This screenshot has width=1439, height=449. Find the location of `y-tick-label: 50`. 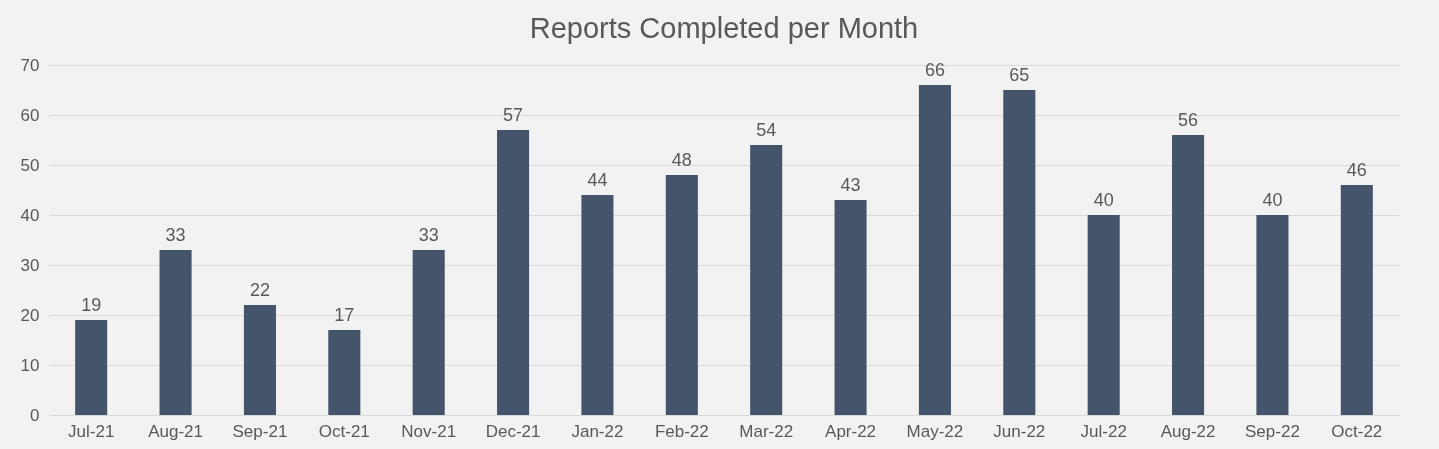

y-tick-label: 50 is located at coordinates (30, 165).